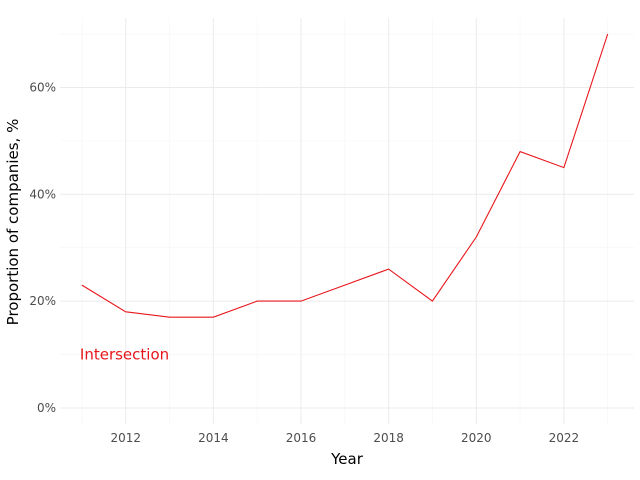 The height and width of the screenshot is (480, 640). What do you see at coordinates (301, 438) in the screenshot?
I see `x-tick-label: 2016` at bounding box center [301, 438].